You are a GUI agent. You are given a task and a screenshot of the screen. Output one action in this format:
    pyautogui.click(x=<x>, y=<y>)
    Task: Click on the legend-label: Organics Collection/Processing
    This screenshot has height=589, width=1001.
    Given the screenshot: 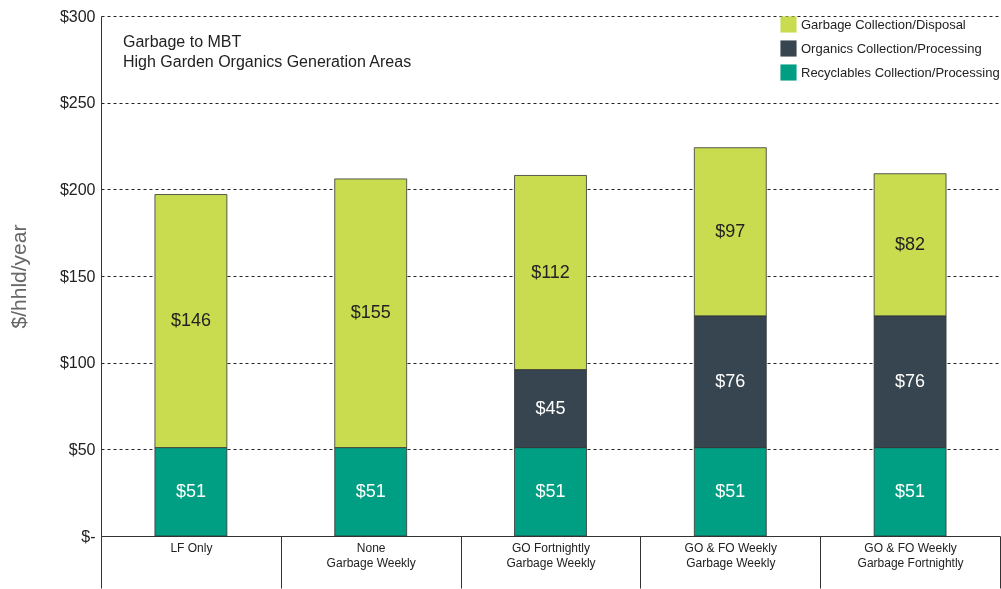 What is the action you would take?
    pyautogui.click(x=891, y=48)
    